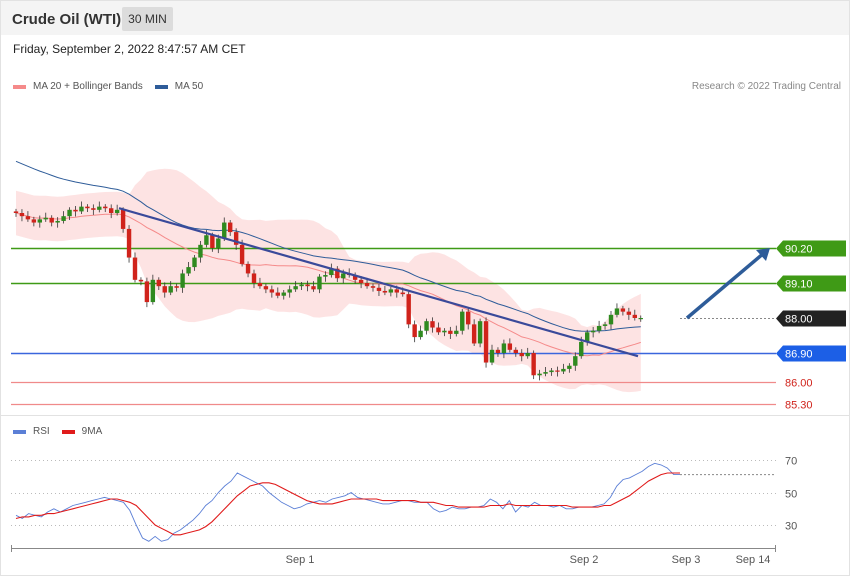  What do you see at coordinates (799, 250) in the screenshot?
I see `level-label: 90.20` at bounding box center [799, 250].